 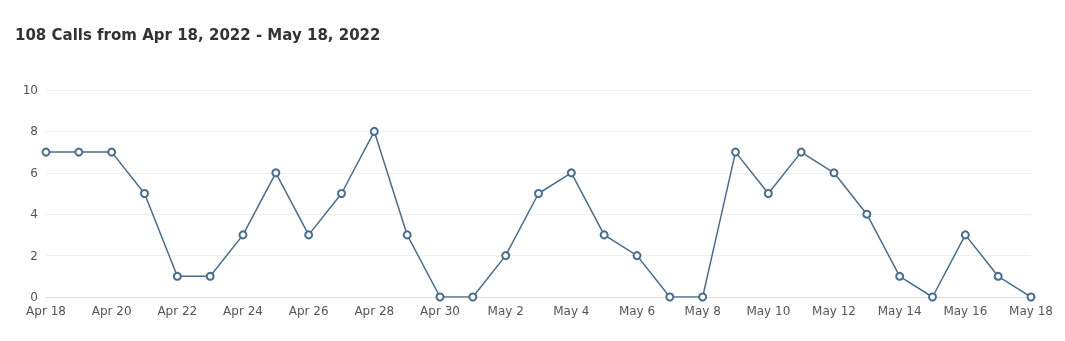 What do you see at coordinates (374, 311) in the screenshot?
I see `x-tick-label: Apr 28` at bounding box center [374, 311].